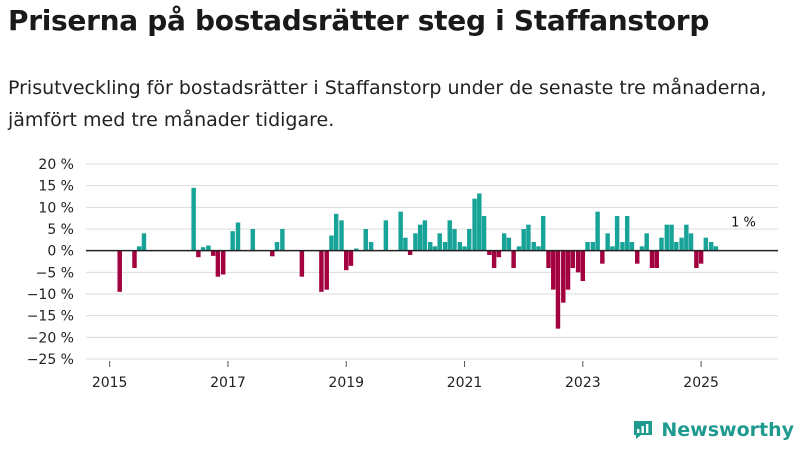 This screenshot has height=450, width=800. I want to click on last-value-label: 1 %, so click(743, 222).